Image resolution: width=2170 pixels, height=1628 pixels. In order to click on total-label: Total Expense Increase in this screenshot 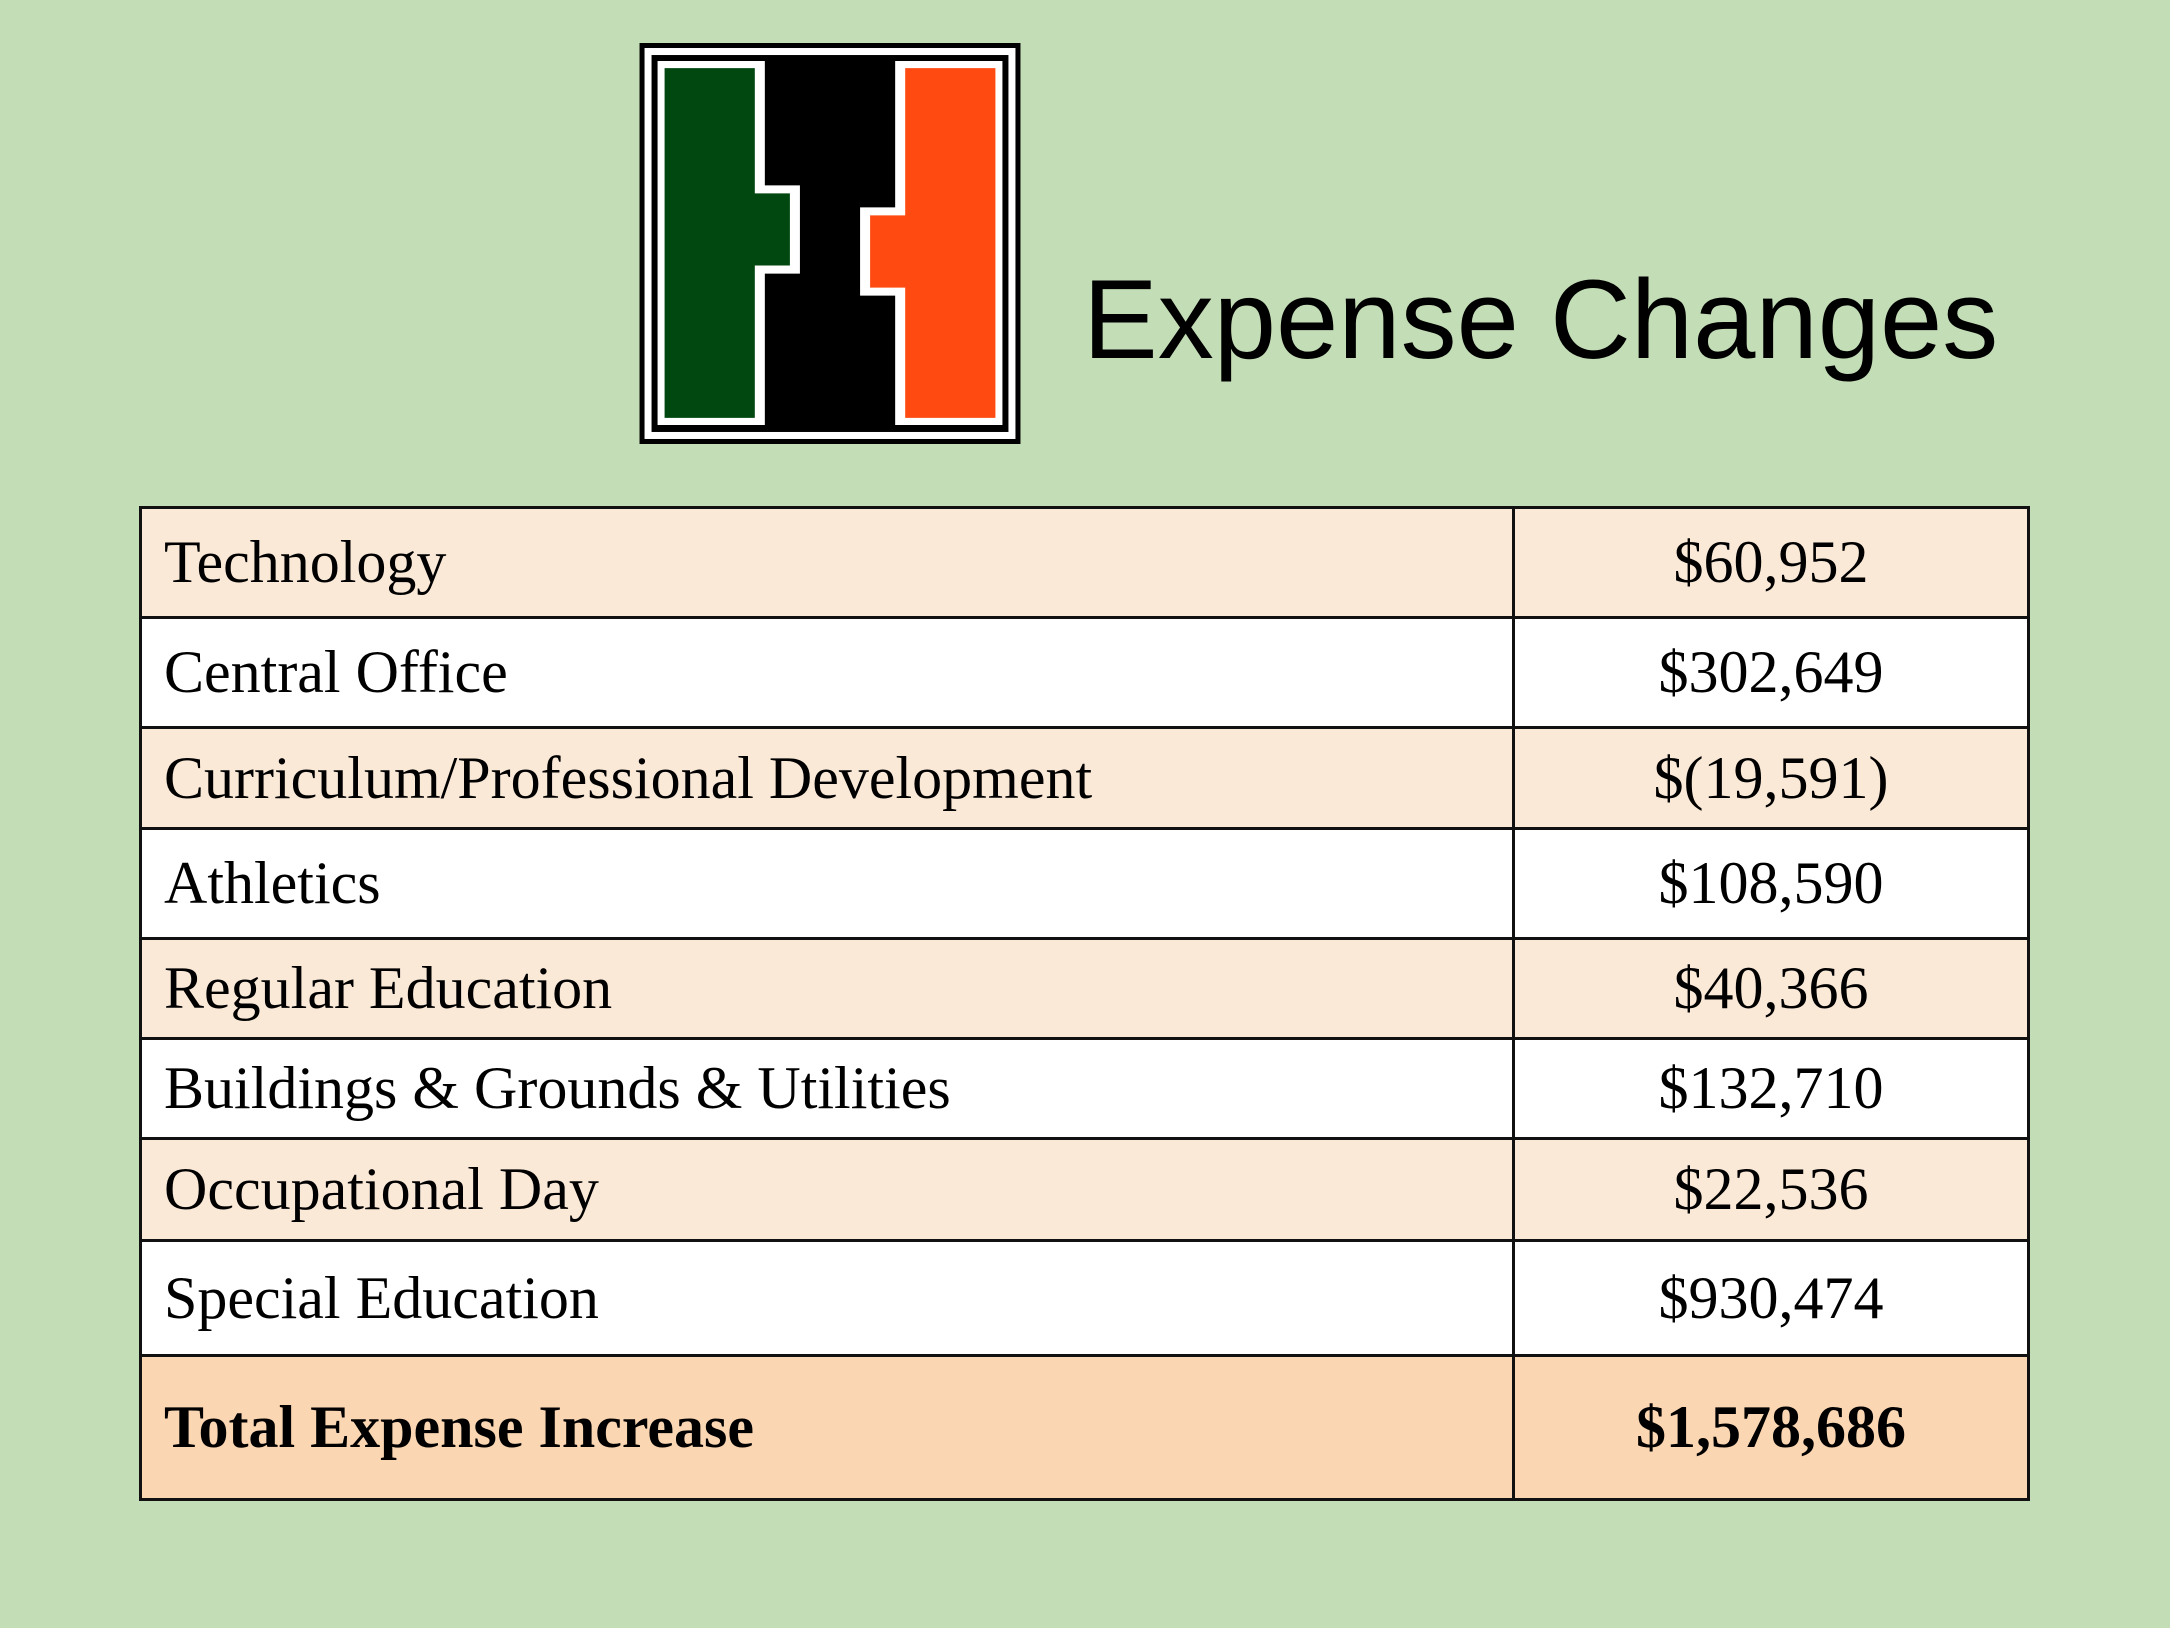, I will do `click(827, 1427)`.